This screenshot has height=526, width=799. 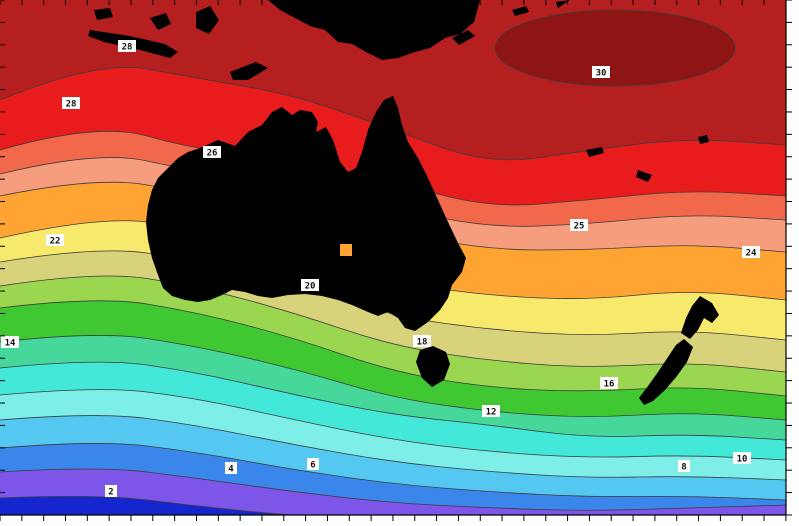 I want to click on landmass-new-zealand-south-island, so click(x=666, y=372).